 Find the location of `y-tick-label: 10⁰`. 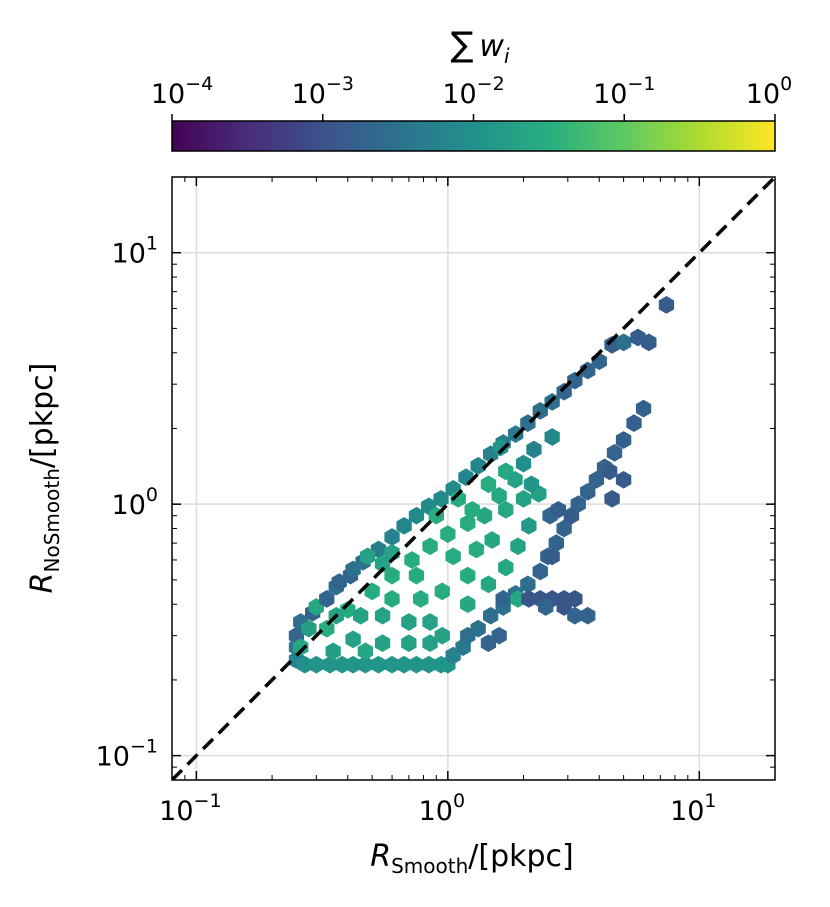

y-tick-label: 10⁰ is located at coordinates (135, 502).